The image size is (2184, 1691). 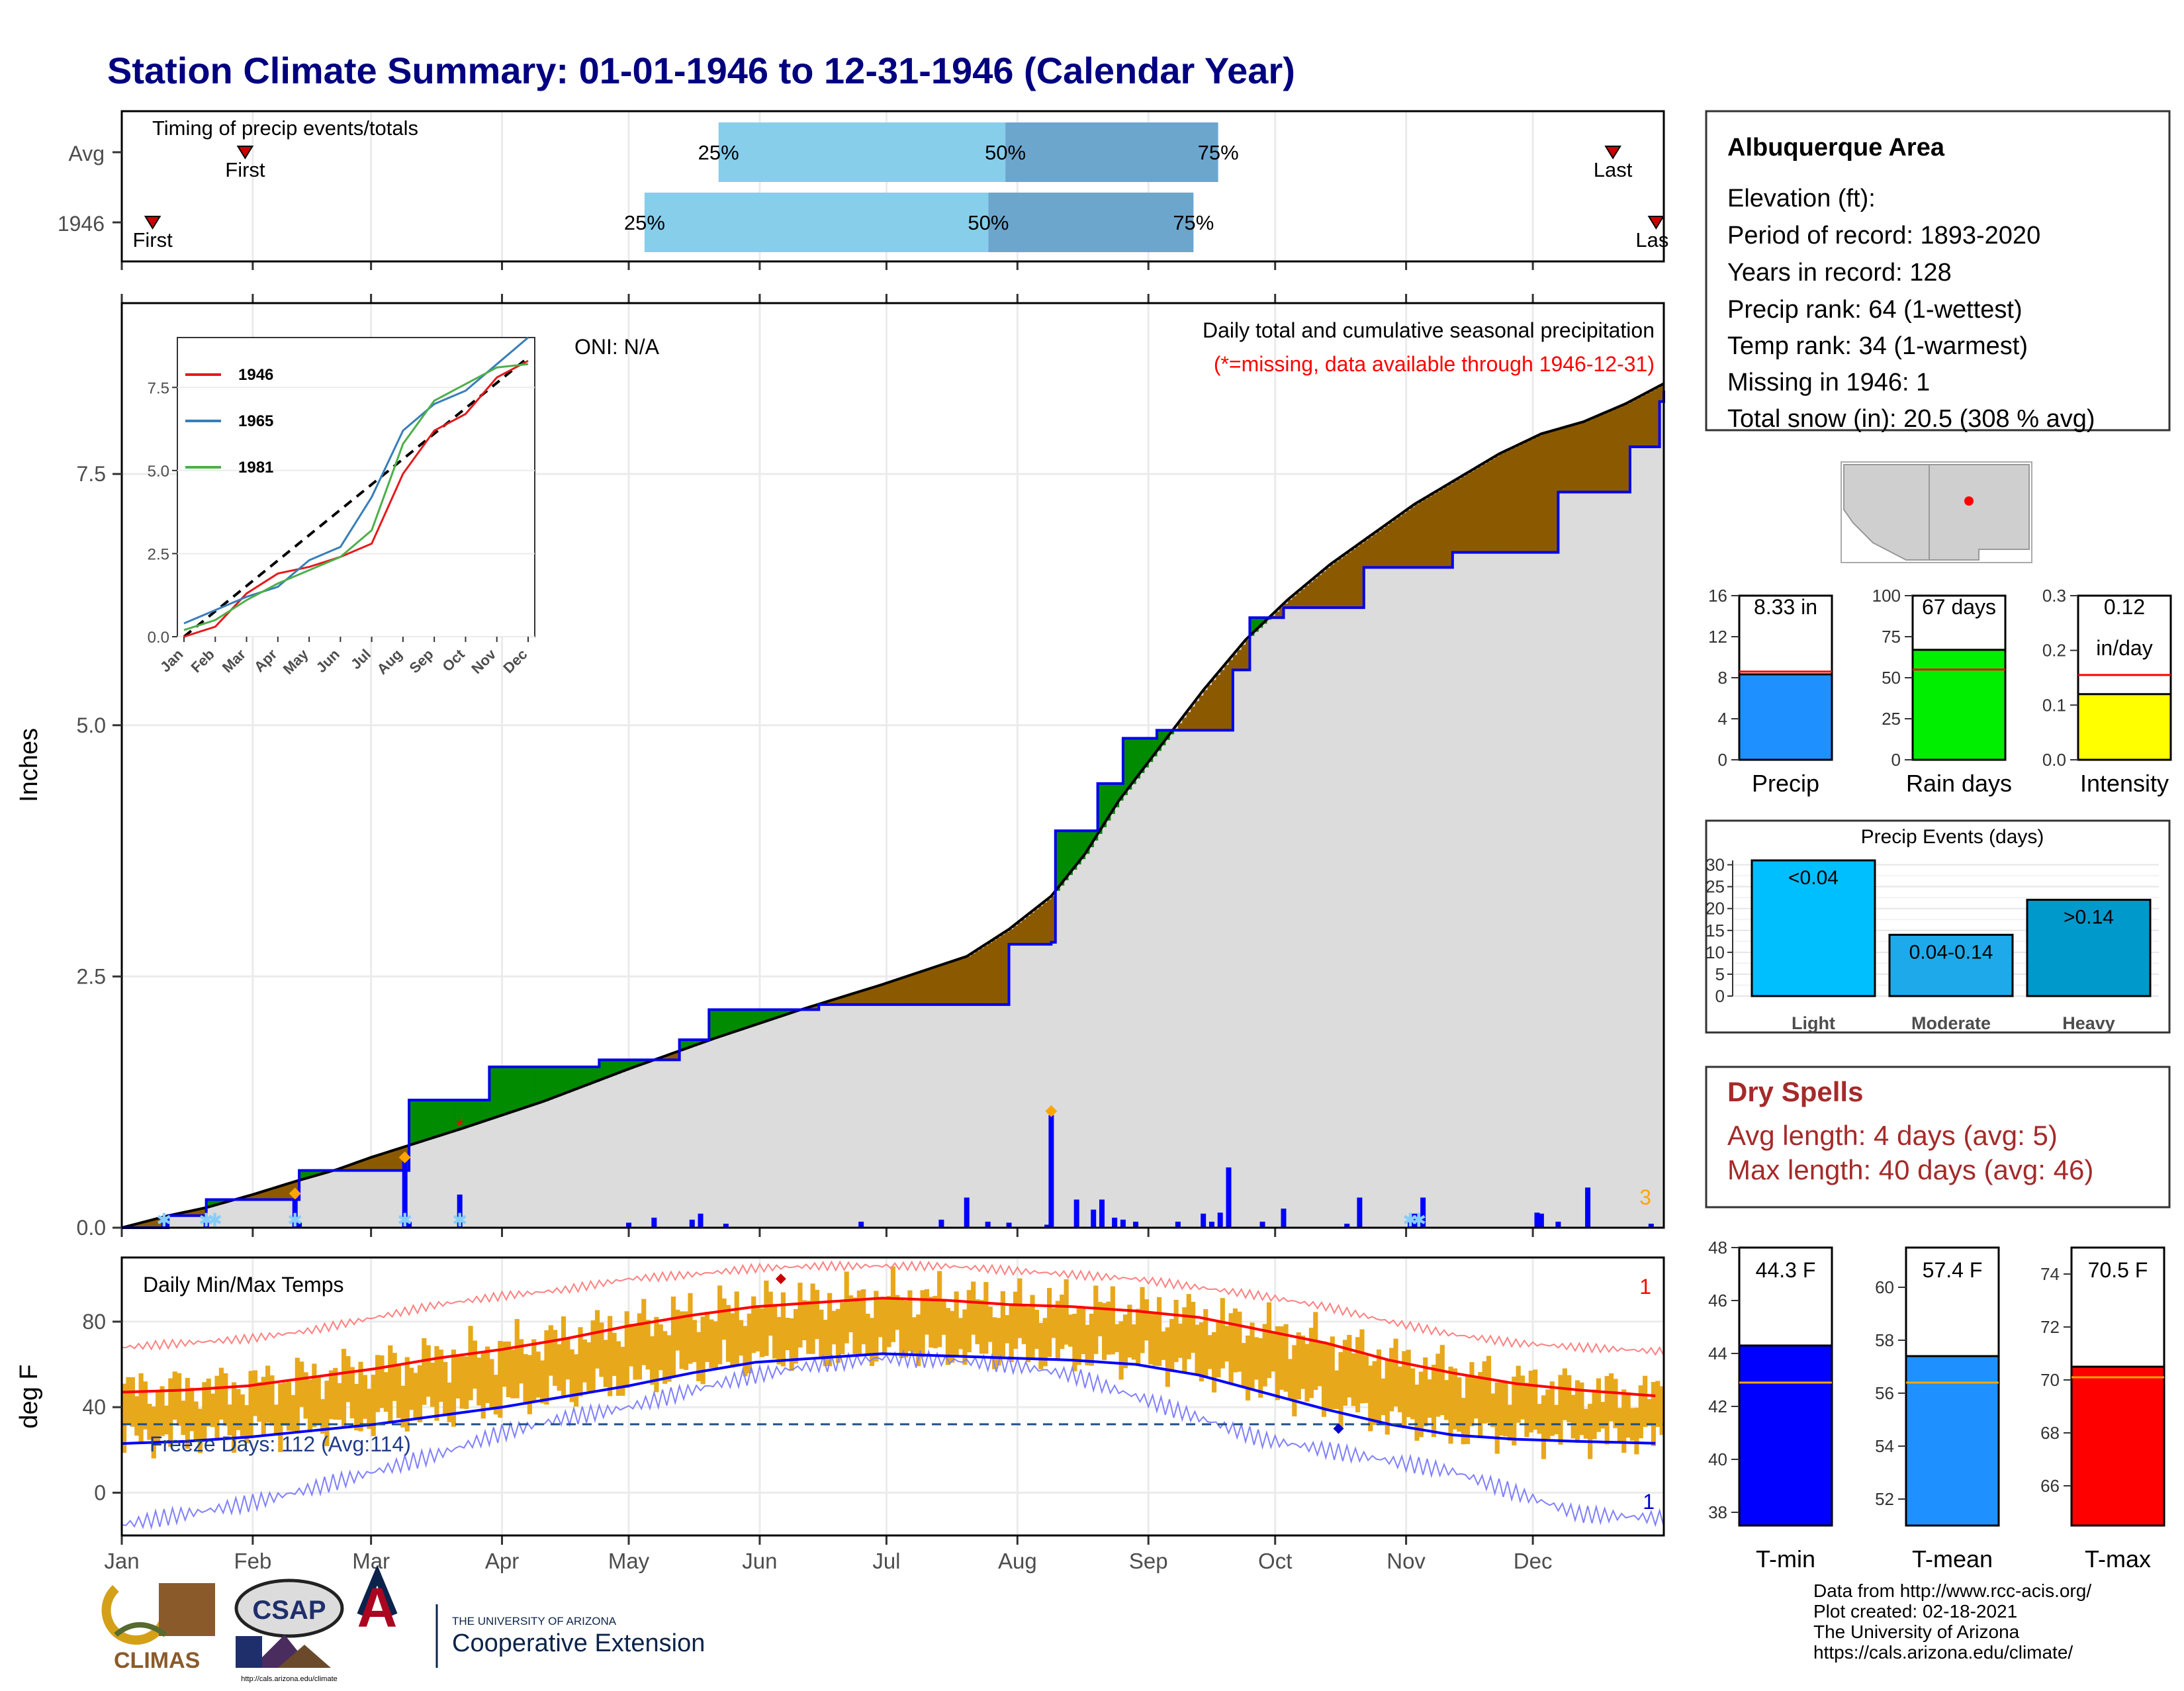 What do you see at coordinates (1891, 678) in the screenshot?
I see `summary-bar-tick-label: 50` at bounding box center [1891, 678].